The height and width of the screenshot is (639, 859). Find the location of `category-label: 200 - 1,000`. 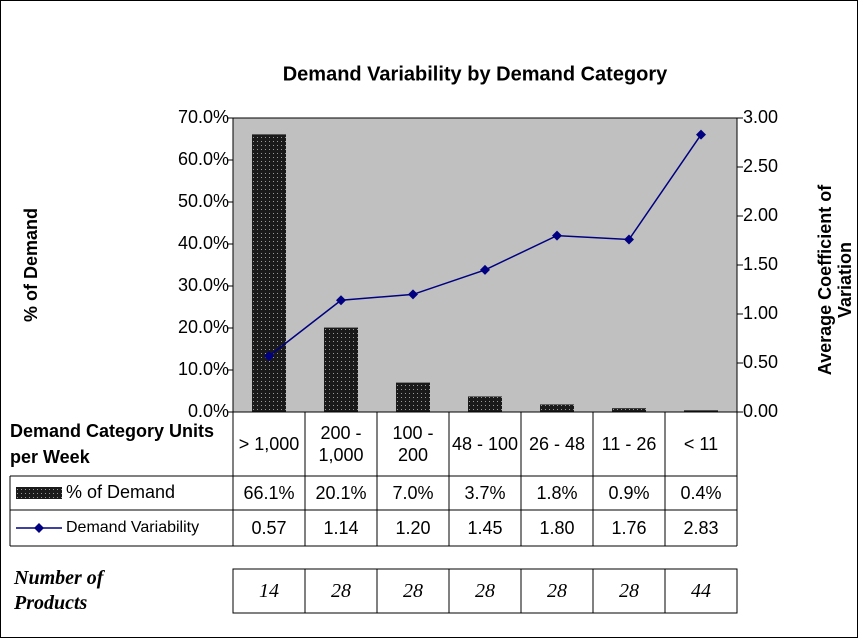

category-label: 200 - 1,000 is located at coordinates (341, 444).